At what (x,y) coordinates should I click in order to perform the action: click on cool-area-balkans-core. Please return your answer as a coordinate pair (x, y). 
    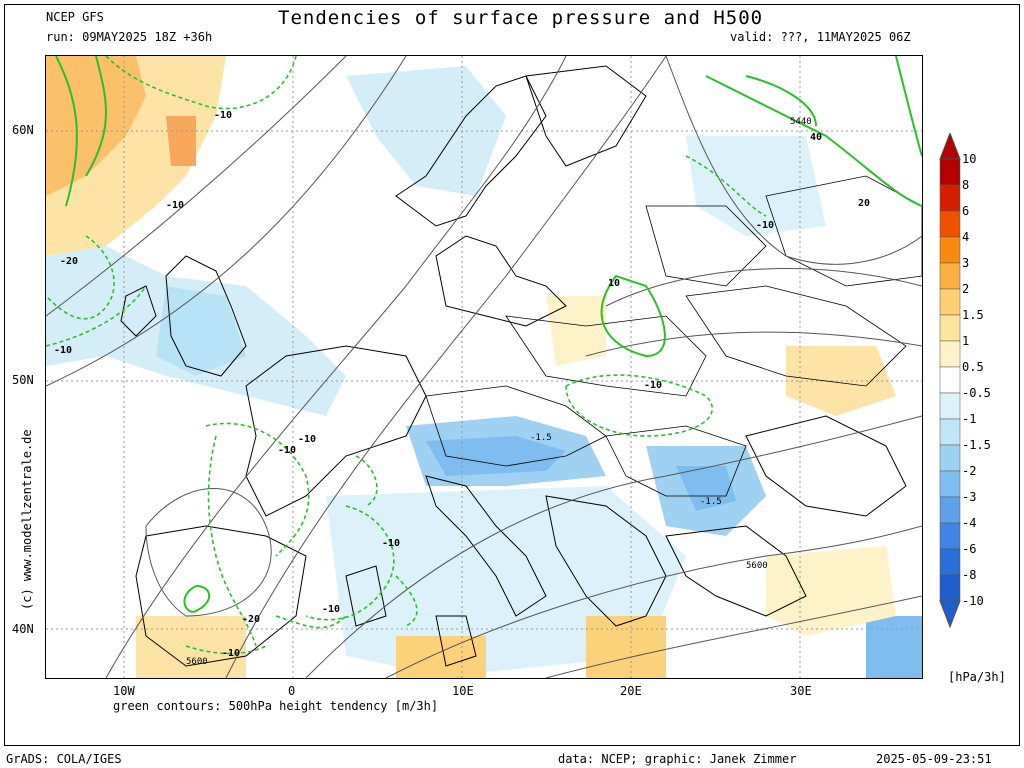
    Looking at the image, I should click on (706, 488).